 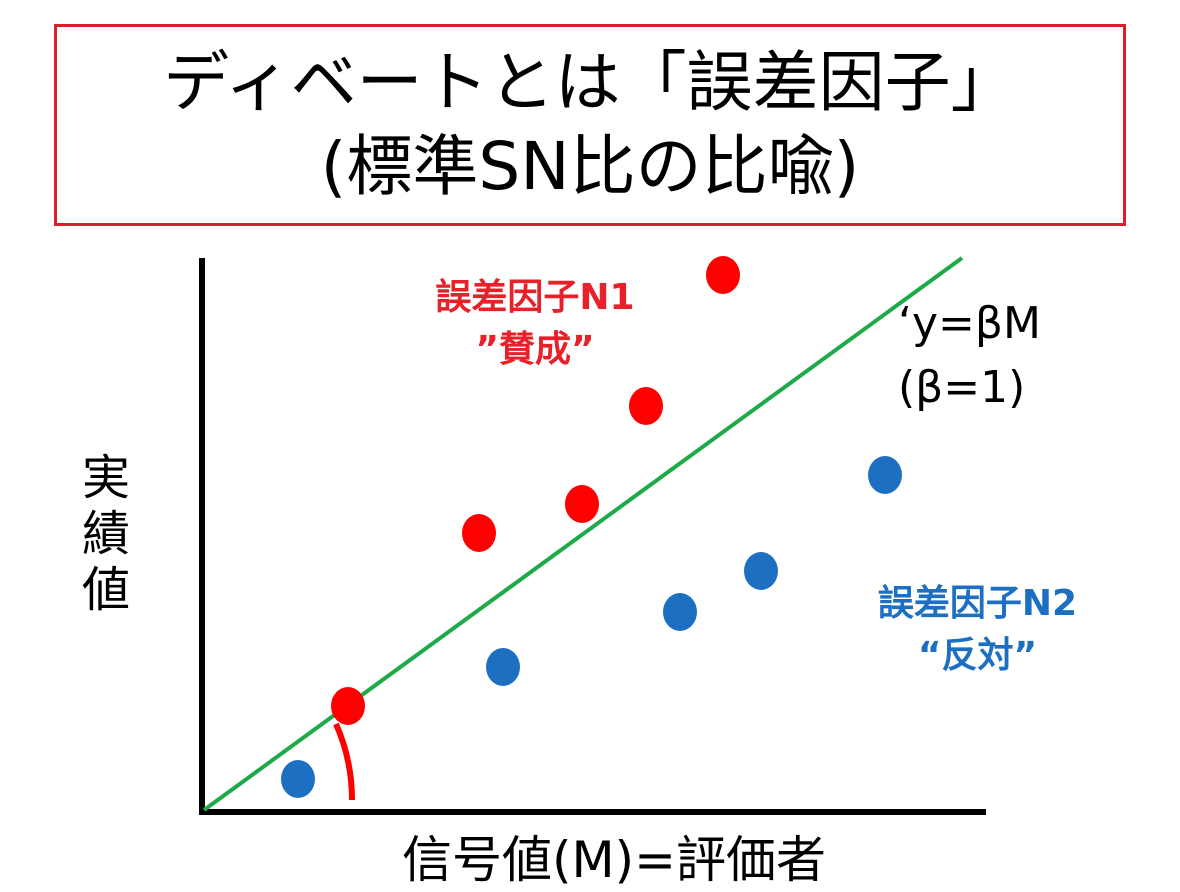 What do you see at coordinates (535, 297) in the screenshot?
I see `n1-label-title: 誤差因子N1` at bounding box center [535, 297].